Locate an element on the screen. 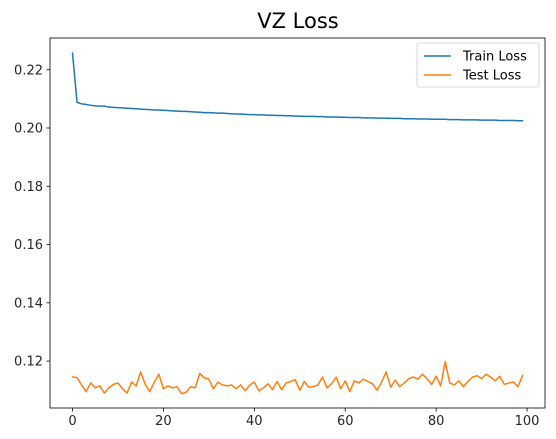  legend: Train Loss Test Loss is located at coordinates (478, 65).